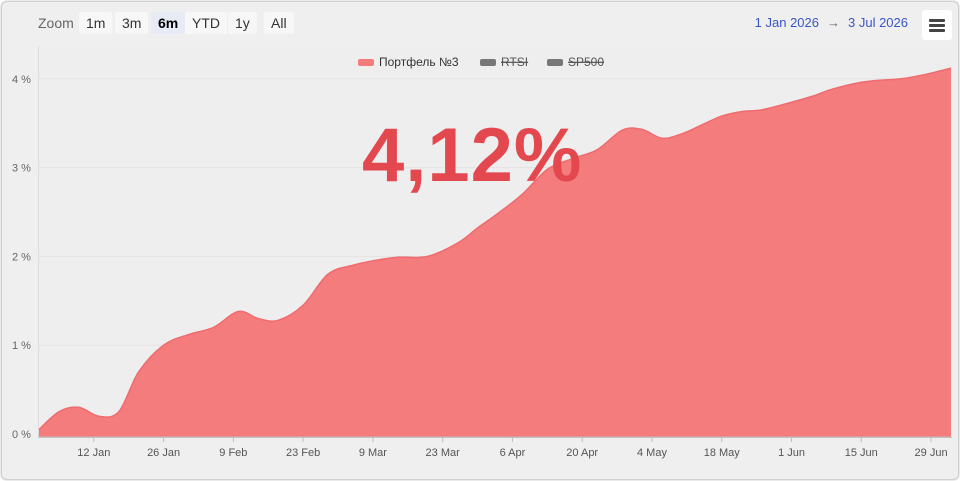 Image resolution: width=960 pixels, height=481 pixels. What do you see at coordinates (443, 453) in the screenshot?
I see `x-tick-label: 23 Mar` at bounding box center [443, 453].